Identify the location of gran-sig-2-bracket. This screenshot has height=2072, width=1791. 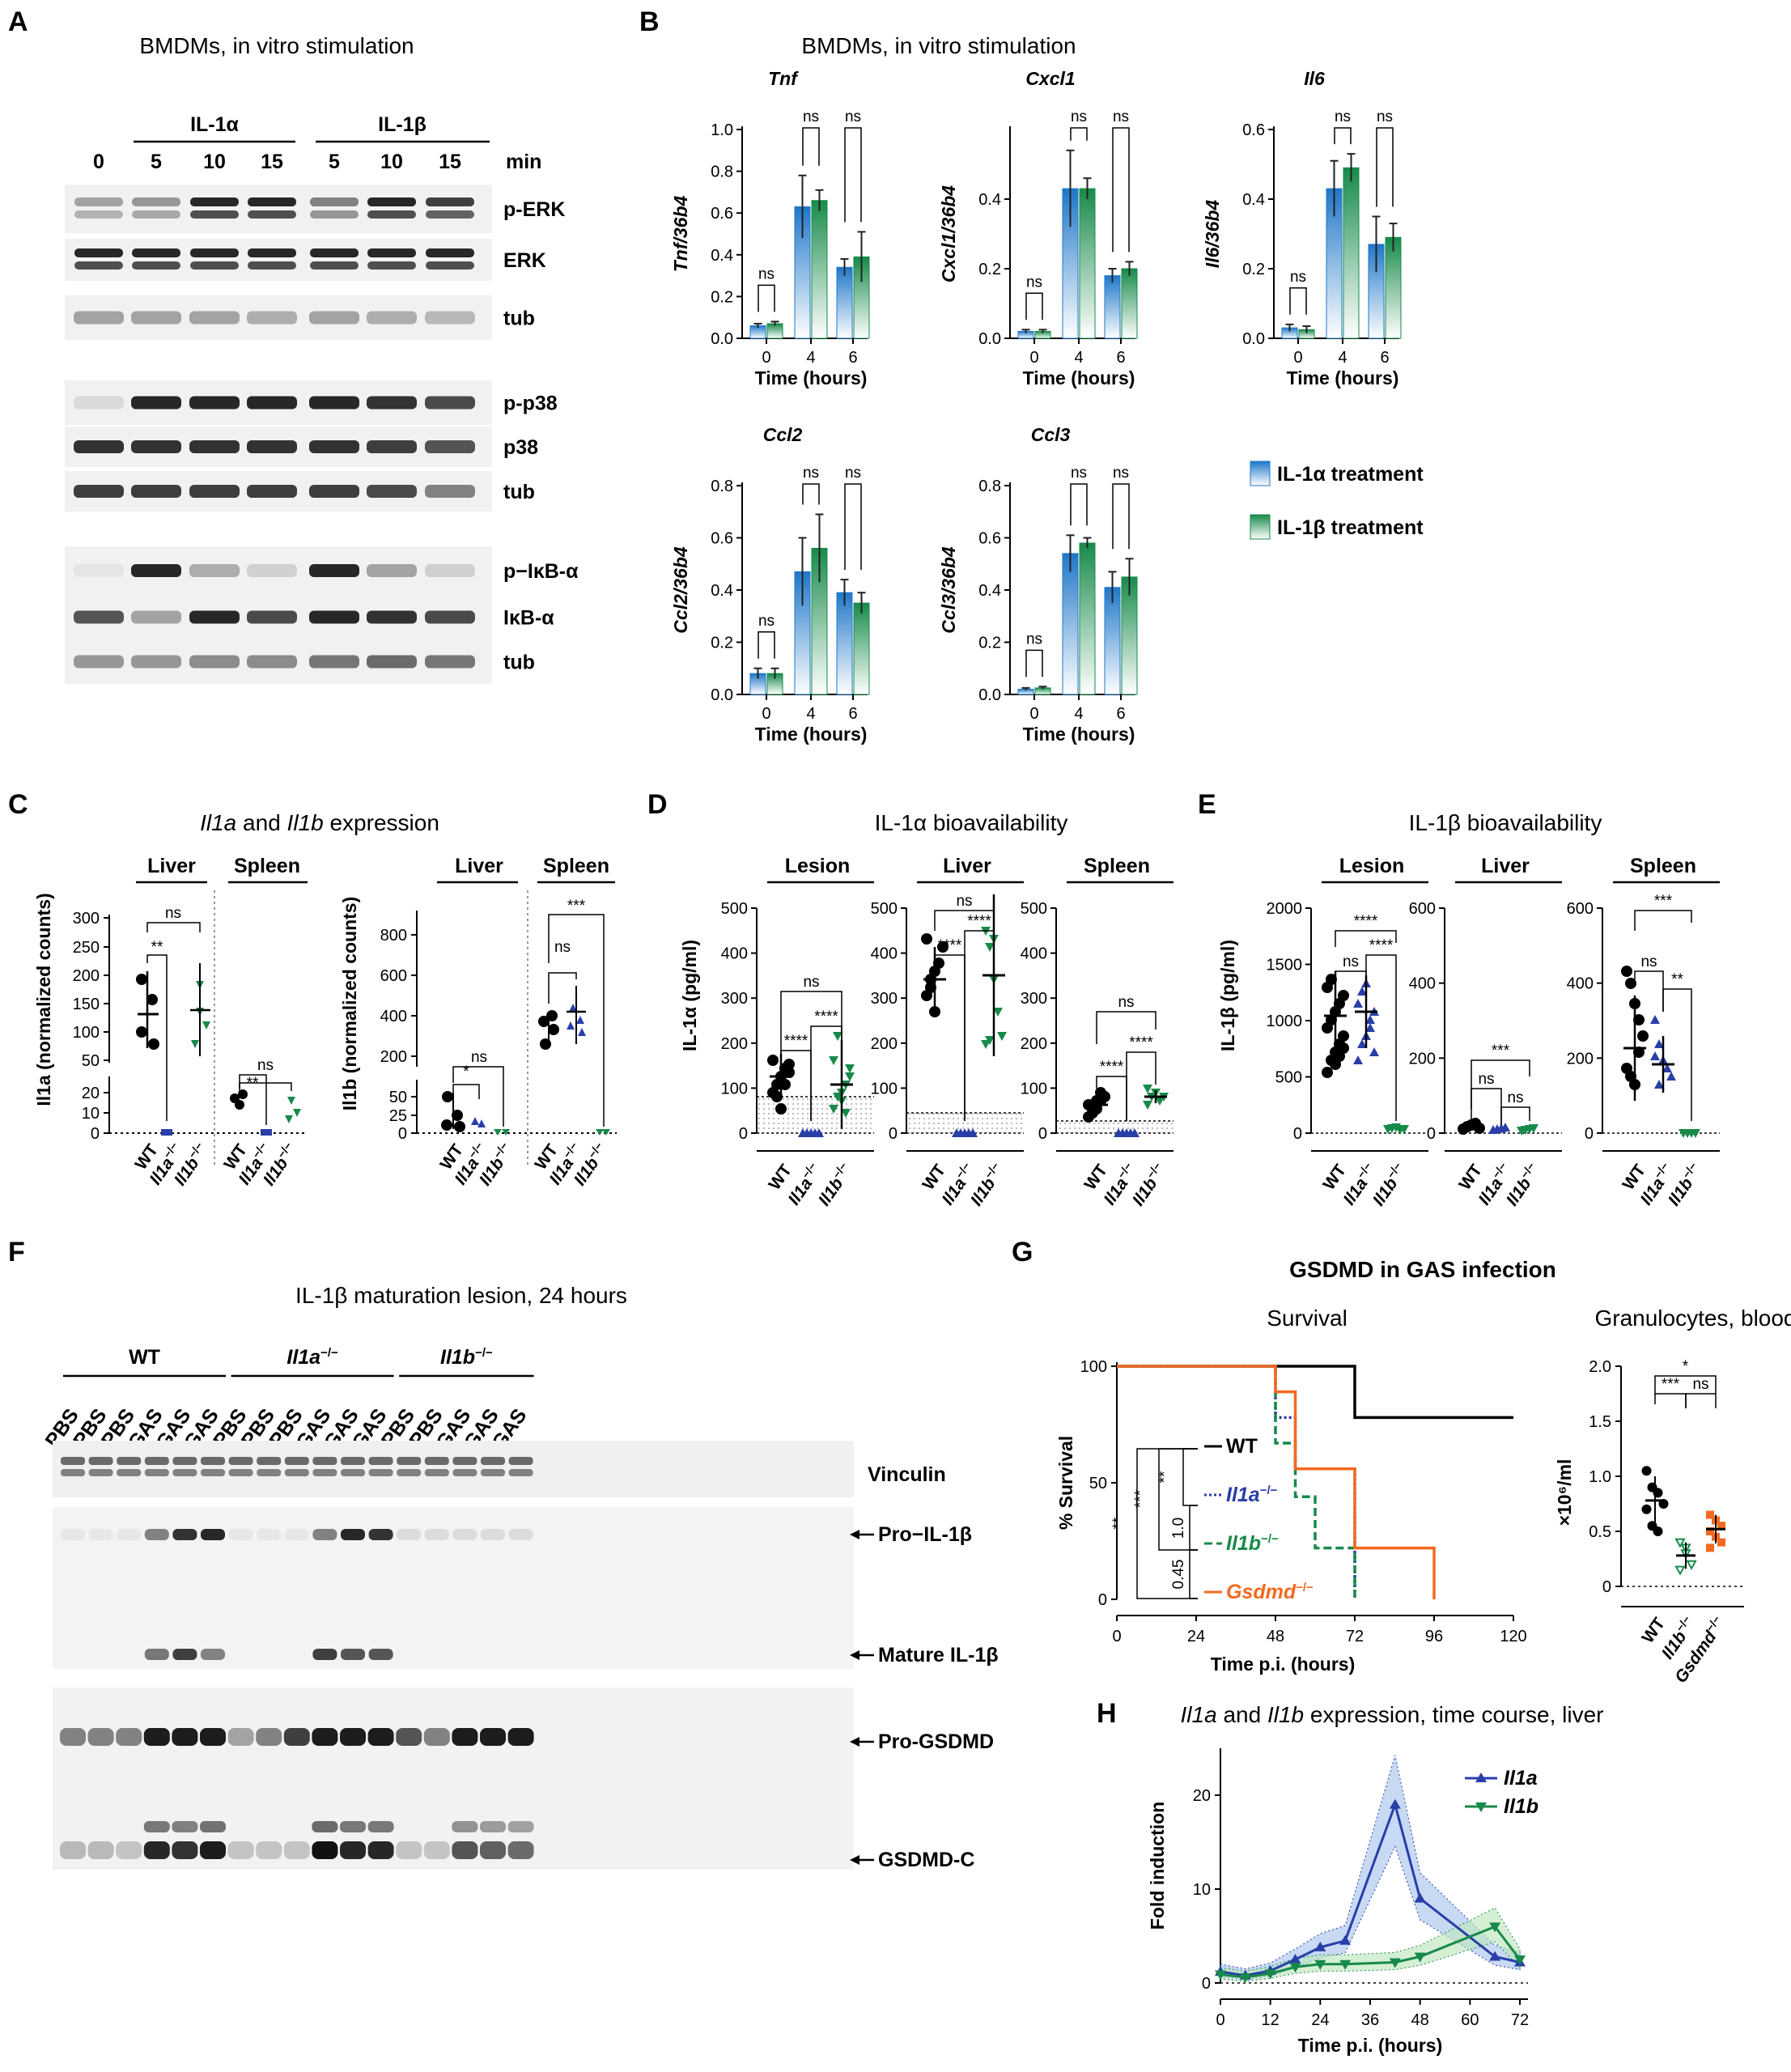
(1701, 1400).